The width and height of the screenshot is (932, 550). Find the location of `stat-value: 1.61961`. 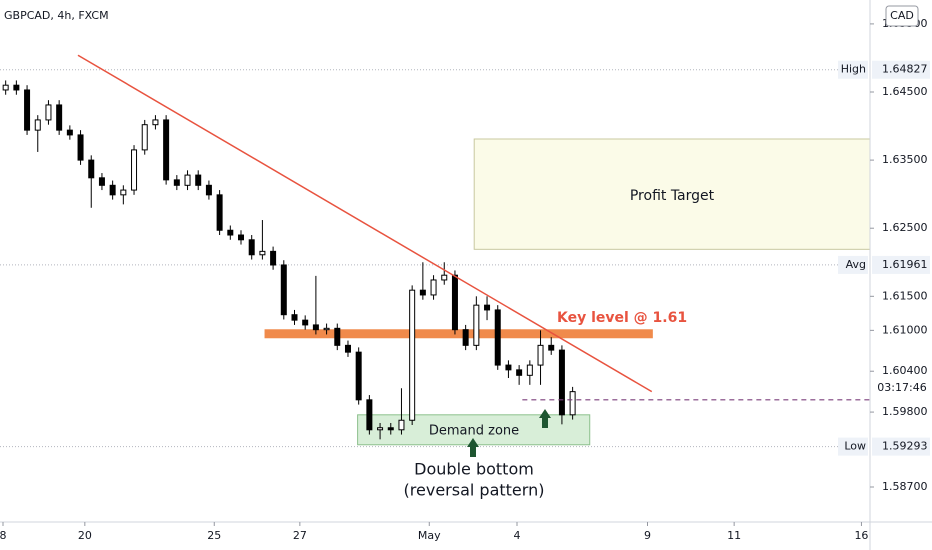

stat-value: 1.61961 is located at coordinates (905, 264).